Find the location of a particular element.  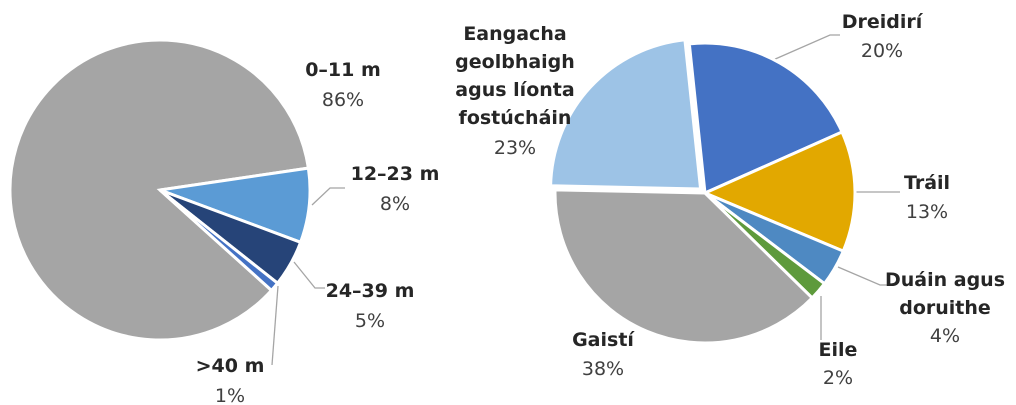

slice-label: Tráil is located at coordinates (927, 183).